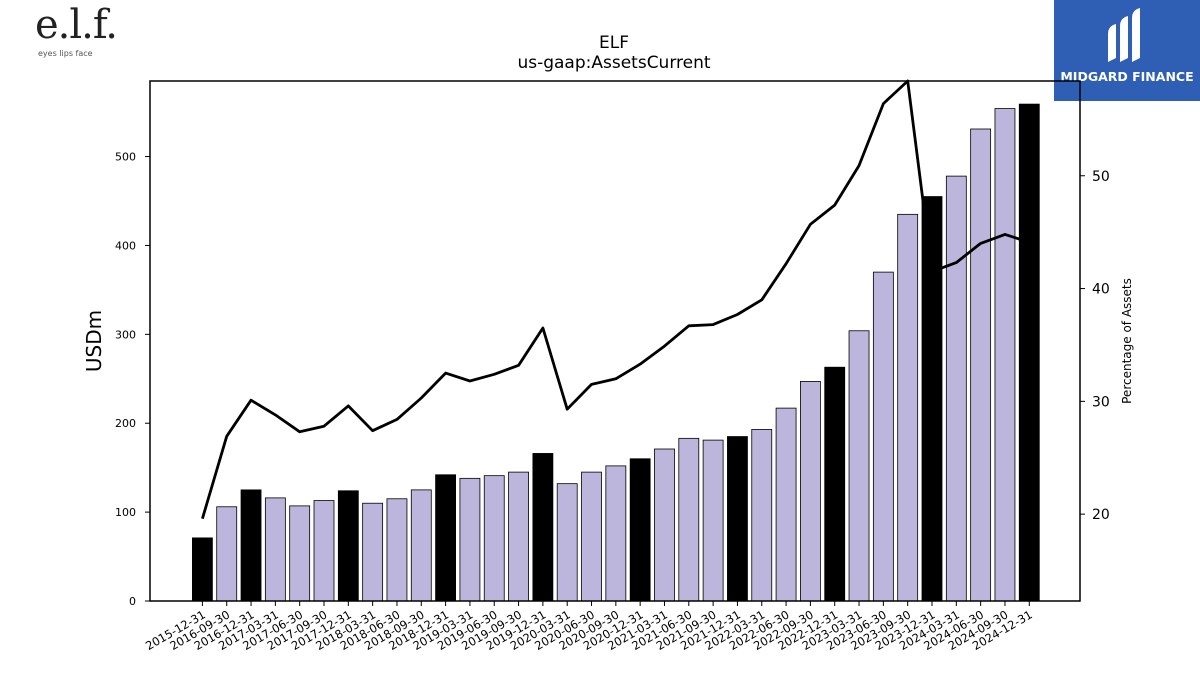  What do you see at coordinates (1101, 515) in the screenshot?
I see `y2-tick-label: 20` at bounding box center [1101, 515].